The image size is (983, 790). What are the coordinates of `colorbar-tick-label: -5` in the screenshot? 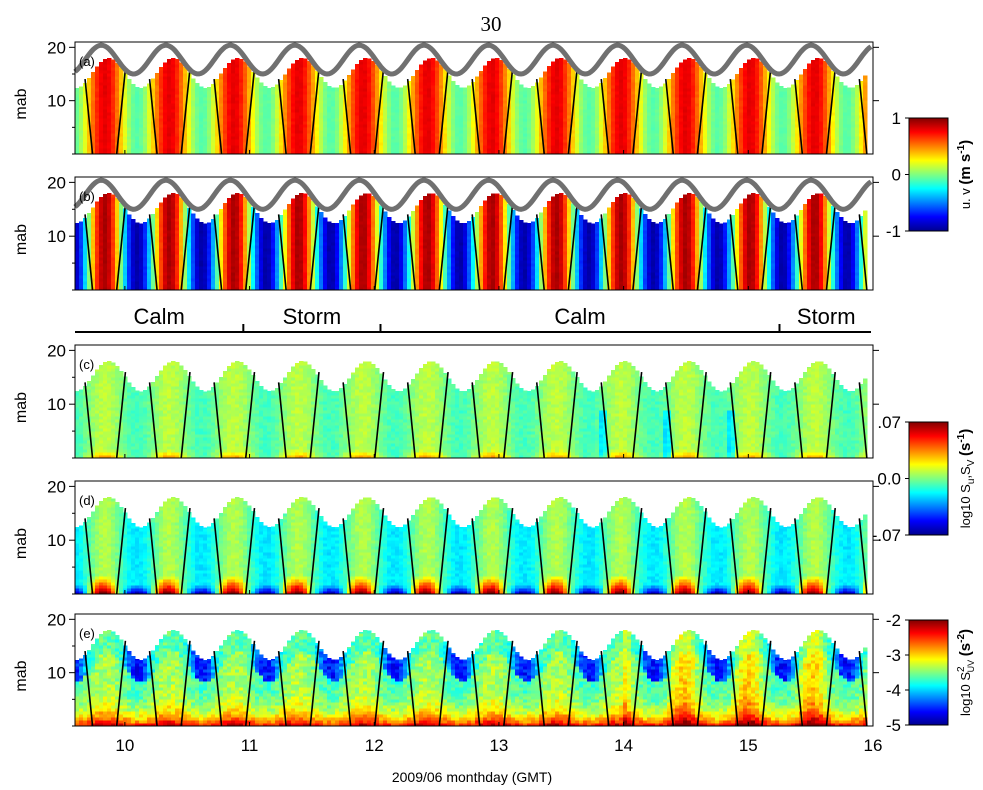 It's located at (893, 725).